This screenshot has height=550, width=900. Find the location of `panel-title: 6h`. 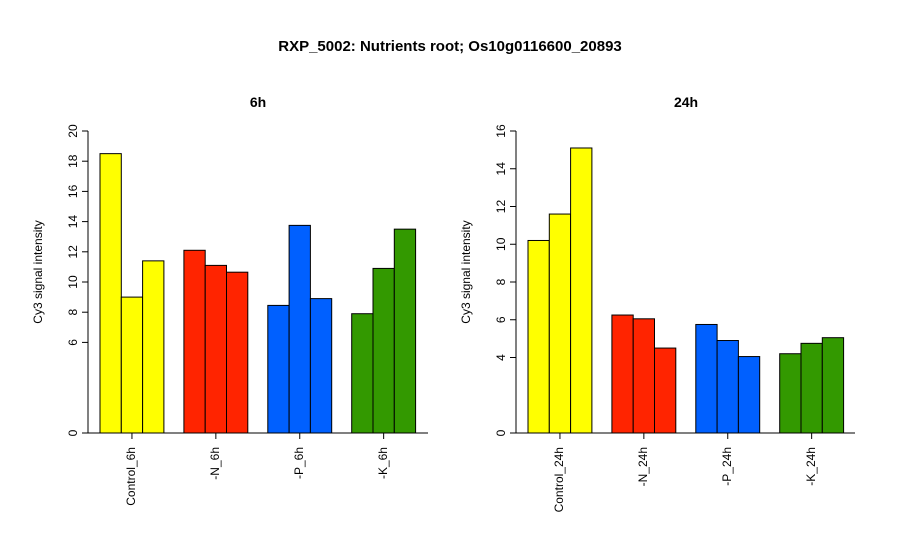

panel-title: 6h is located at coordinates (258, 102).